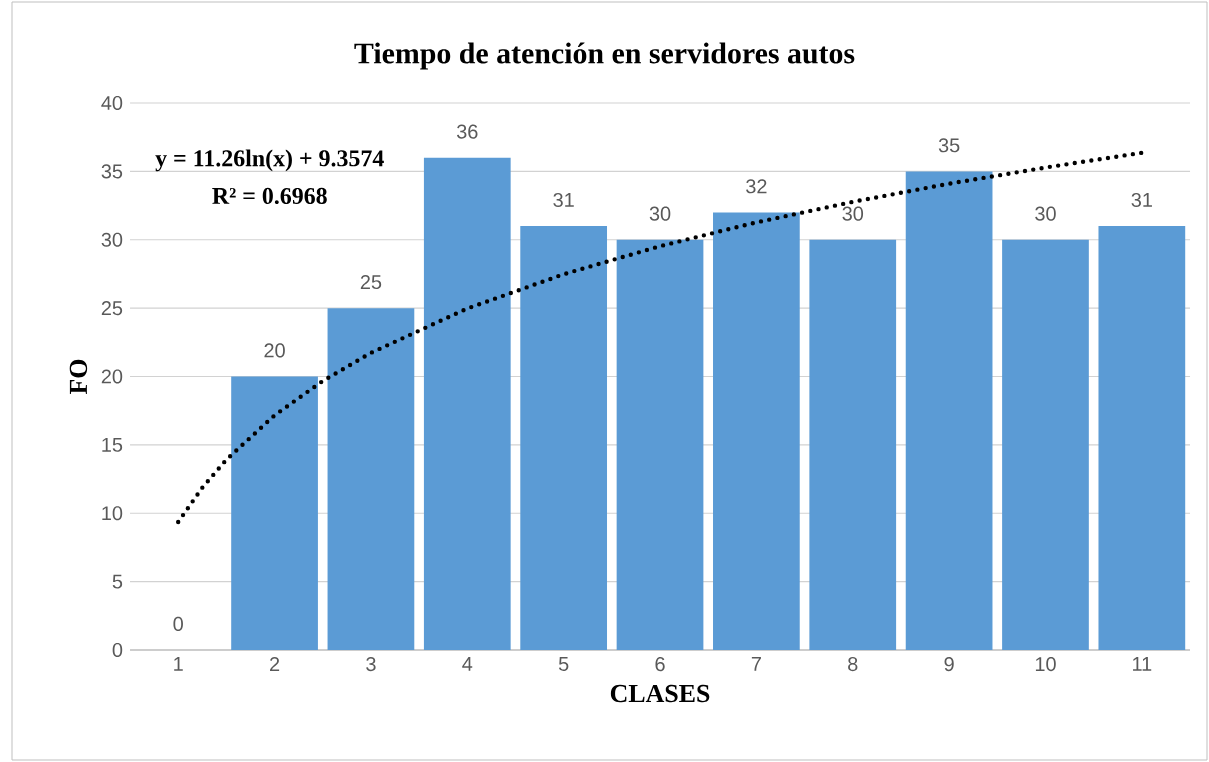 The width and height of the screenshot is (1209, 762). Describe the element at coordinates (371, 664) in the screenshot. I see `x-tick-label: 3` at that location.